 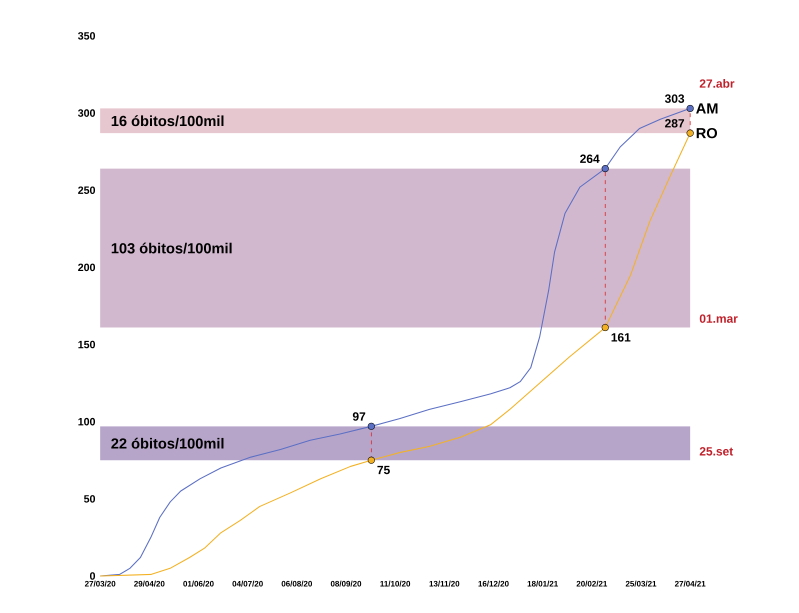 What do you see at coordinates (674, 123) in the screenshot?
I see `data-label: 287` at bounding box center [674, 123].